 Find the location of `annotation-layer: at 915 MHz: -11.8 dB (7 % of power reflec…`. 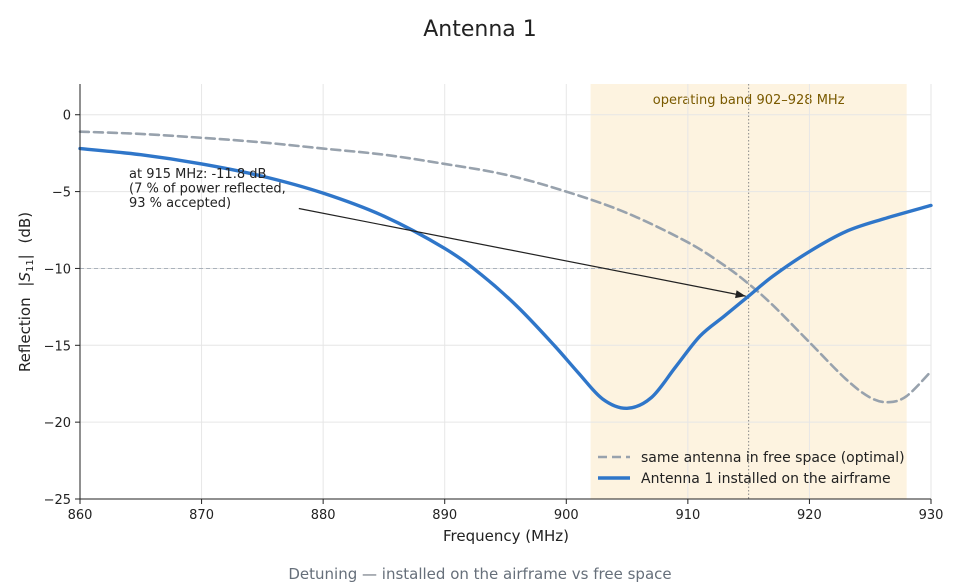

annotation-layer: at 915 MHz: -11.8 dB (7 % of power reflec… is located at coordinates (437, 233).